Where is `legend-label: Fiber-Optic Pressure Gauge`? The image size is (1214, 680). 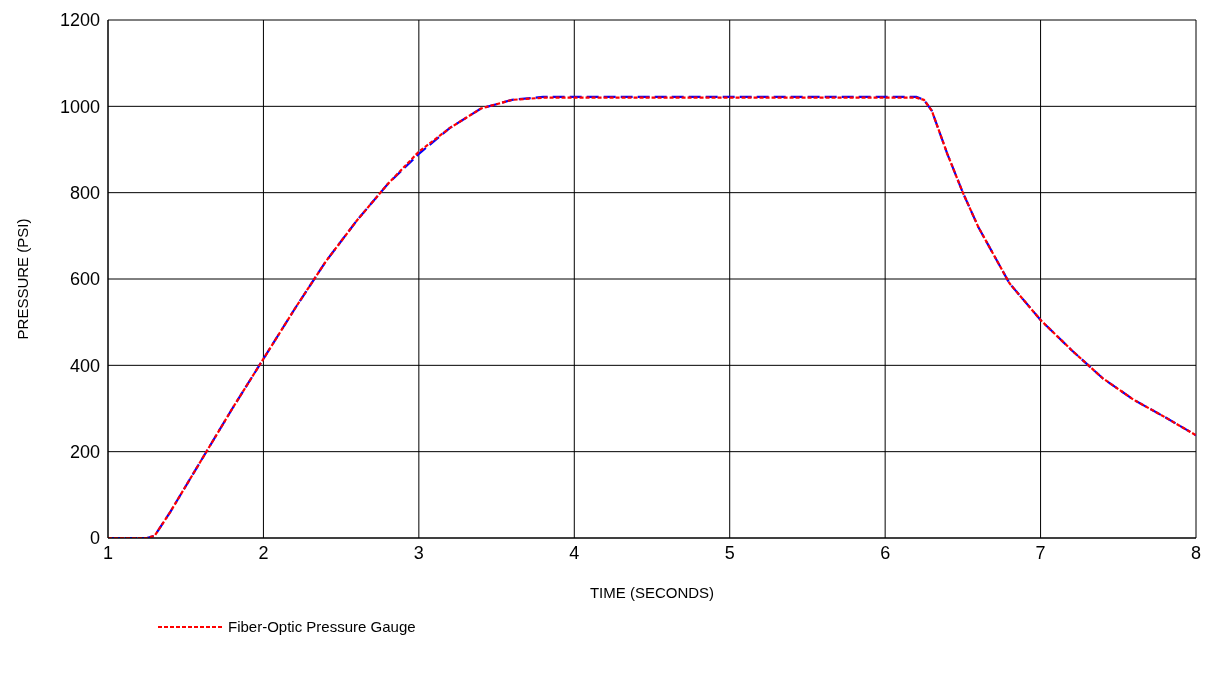
legend-label: Fiber-Optic Pressure Gauge is located at coordinates (322, 626).